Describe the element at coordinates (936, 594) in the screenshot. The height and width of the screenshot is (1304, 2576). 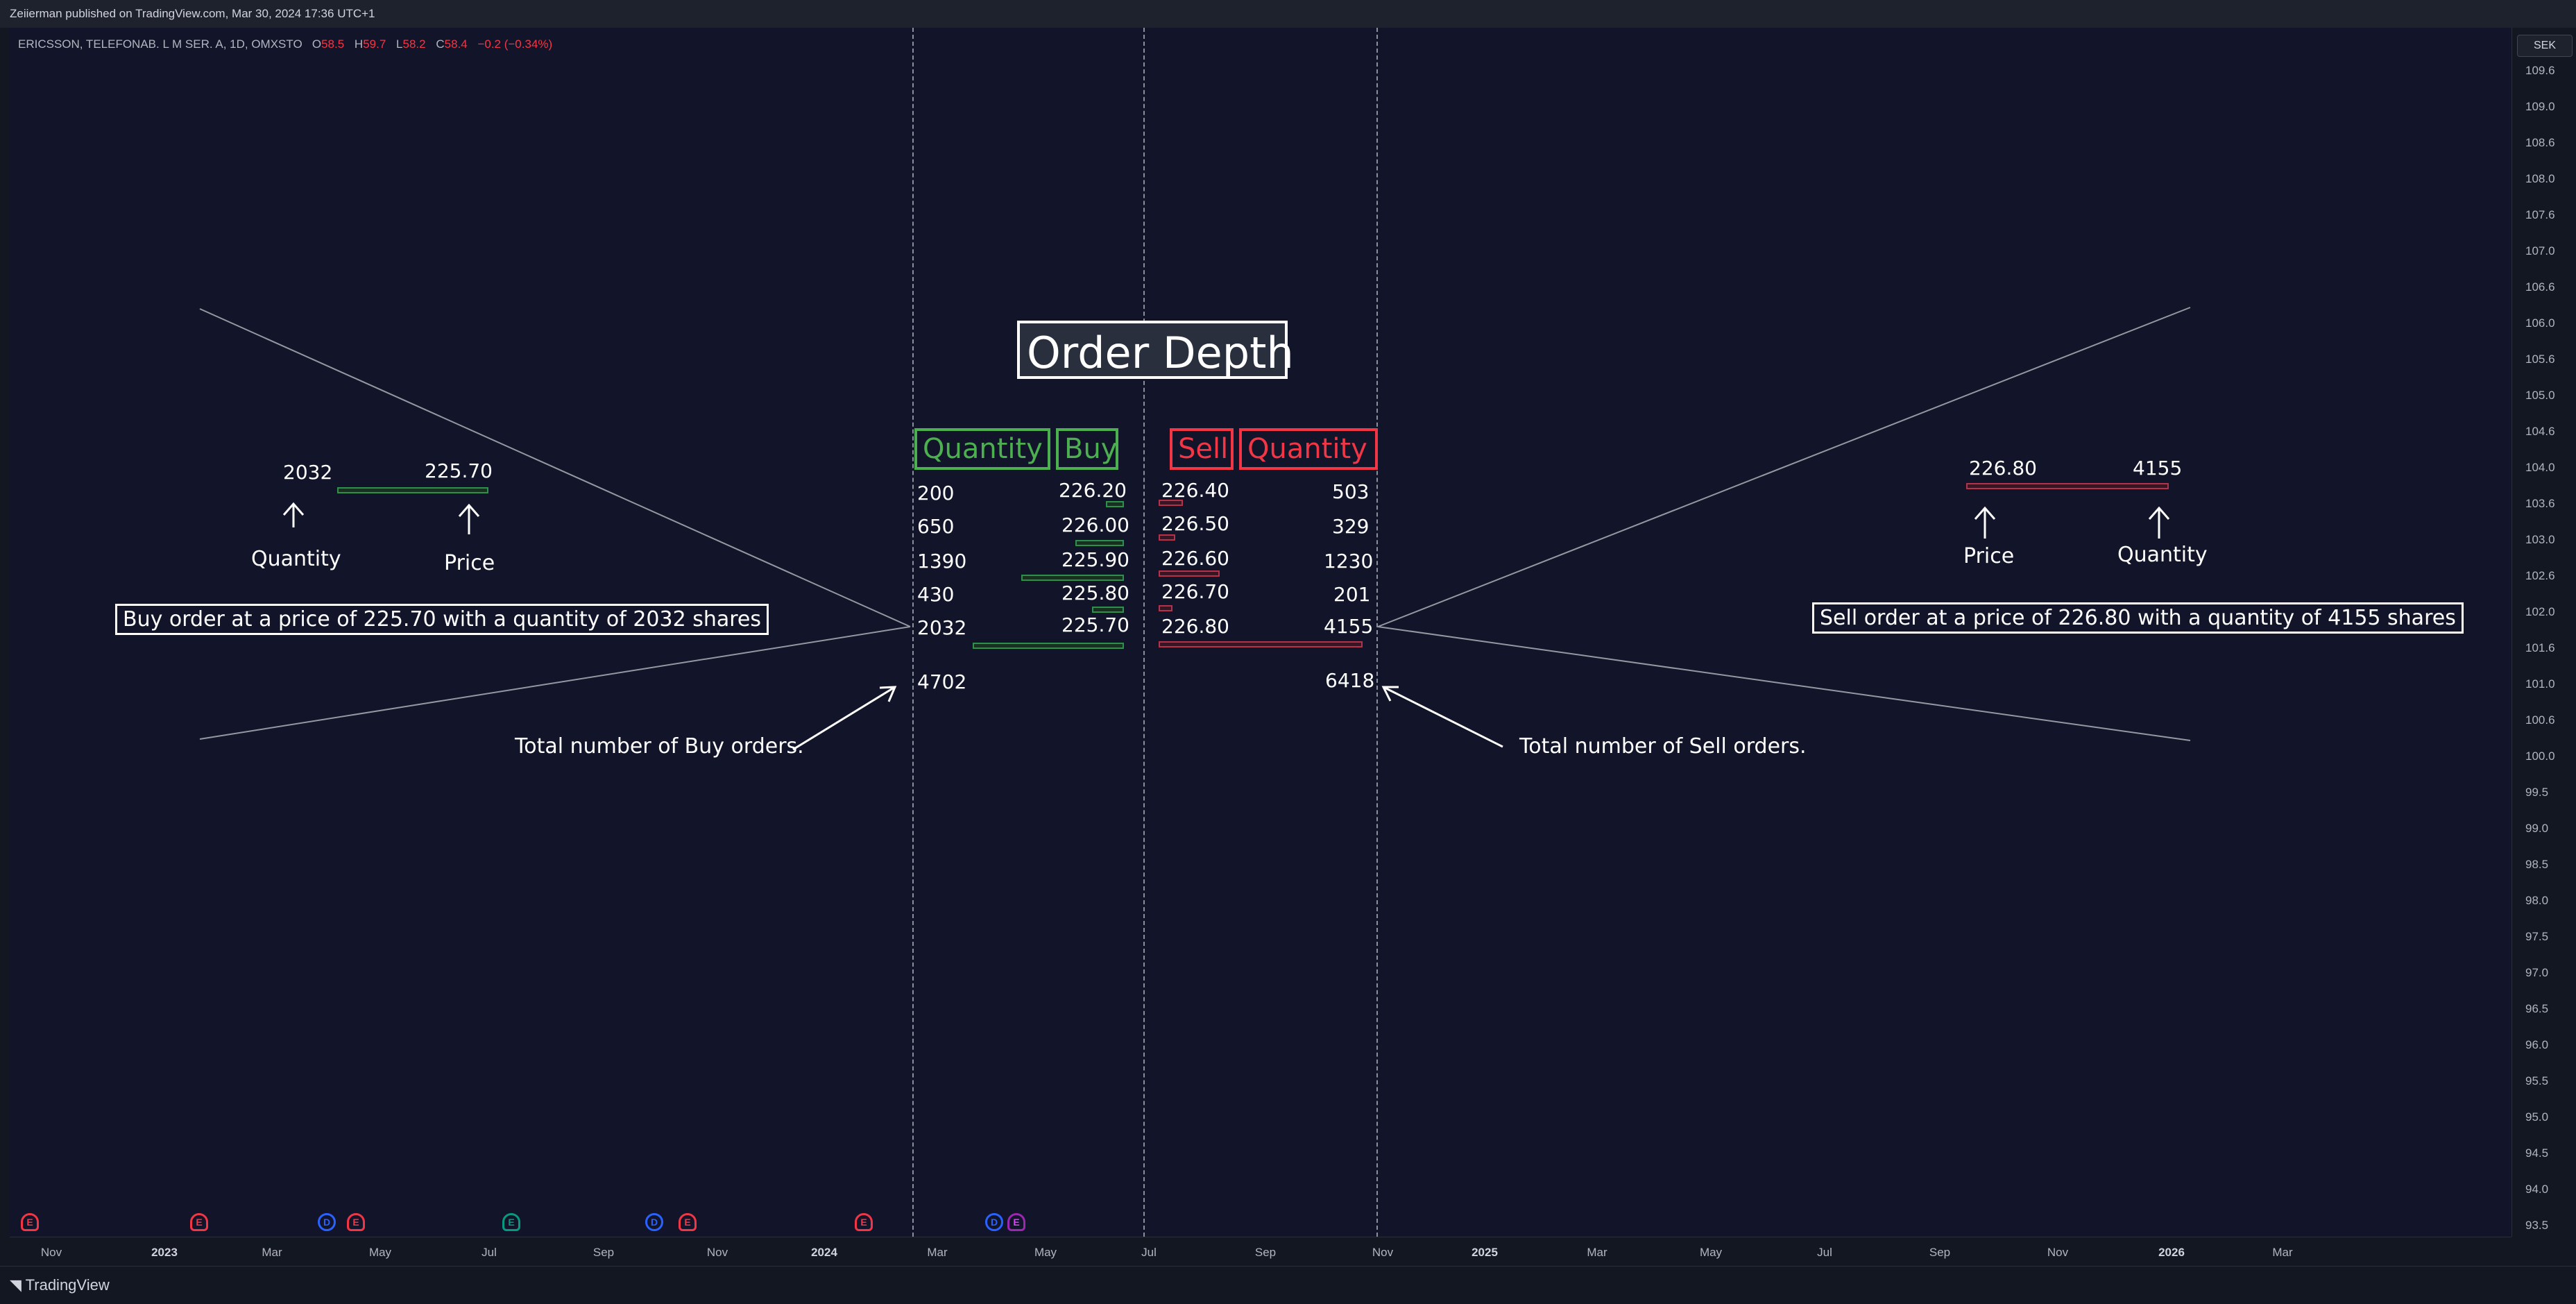
I see `buy-qty-4: 430` at that location.